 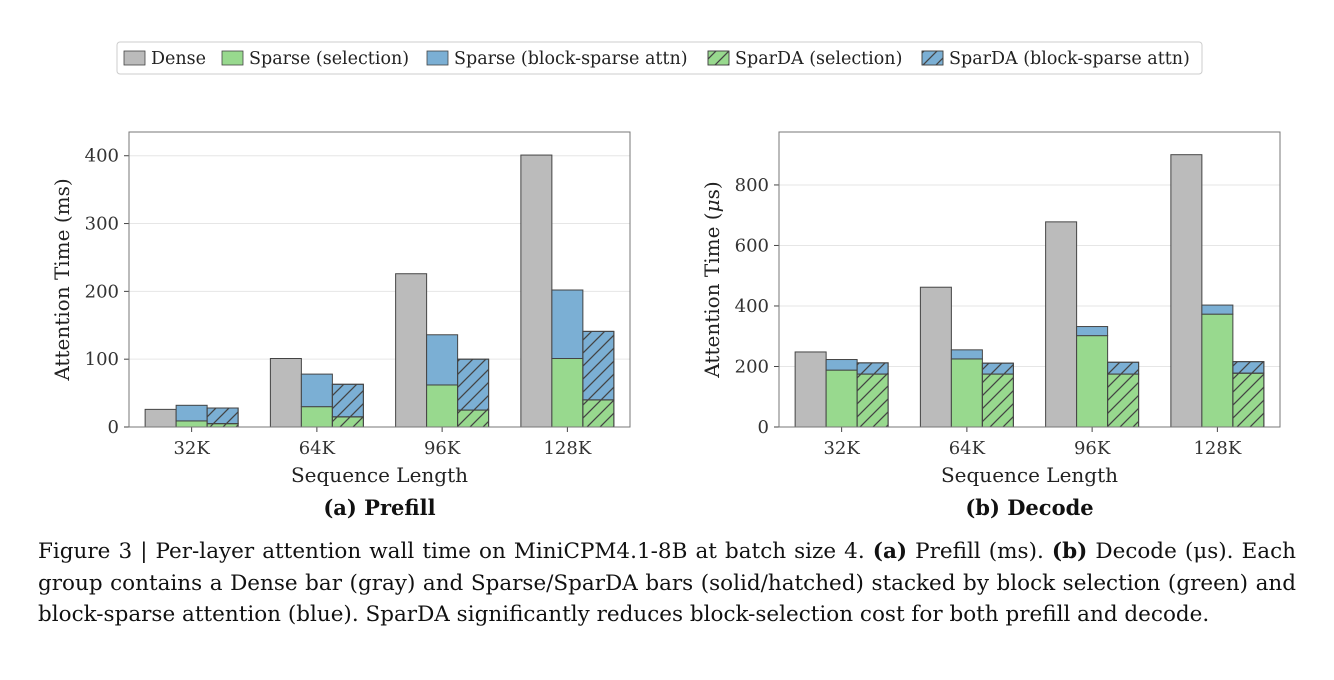 What do you see at coordinates (818, 59) in the screenshot?
I see `legend-label-sparda-selection: SparDA (selection)` at bounding box center [818, 59].